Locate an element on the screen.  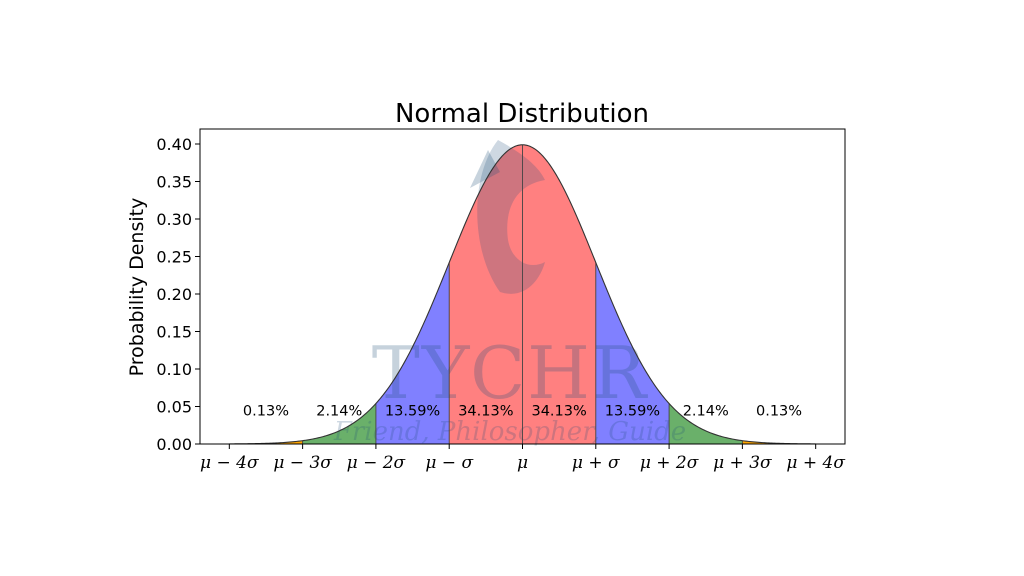
x-tick-label: μ + 2σ is located at coordinates (669, 463).